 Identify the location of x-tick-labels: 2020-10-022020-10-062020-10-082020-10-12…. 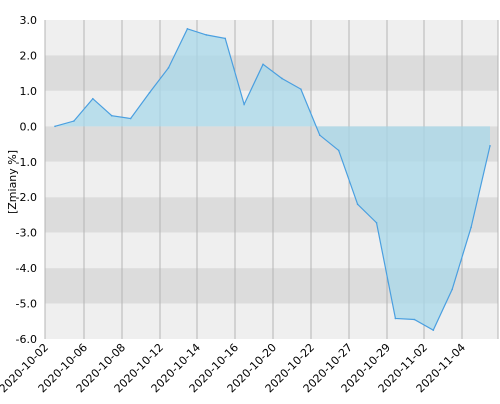
(234, 368).